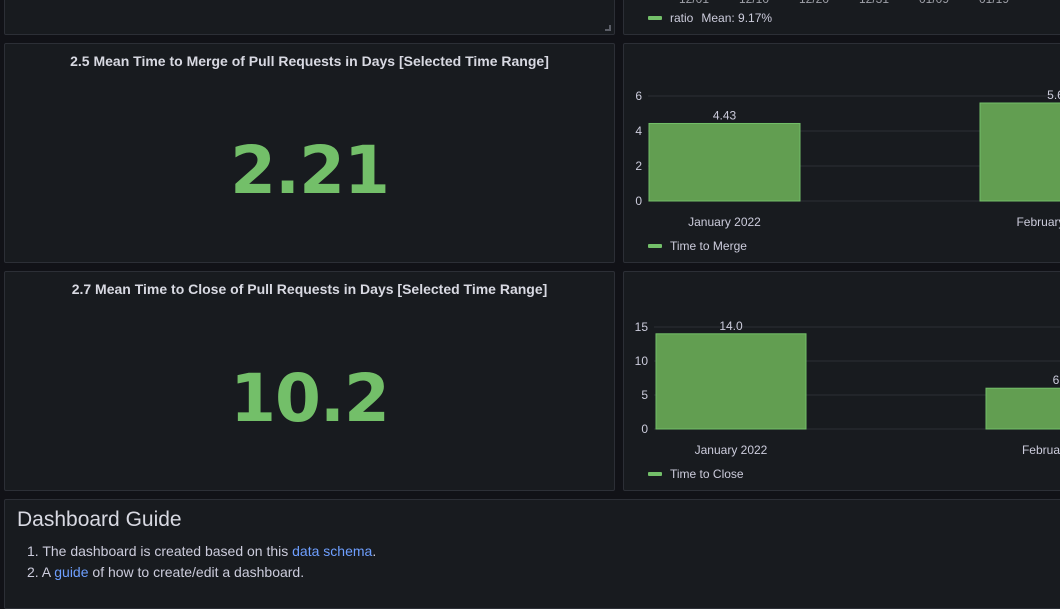 This screenshot has height=609, width=1060. Describe the element at coordinates (847, 388) in the screenshot. I see `close-bar-chart: 0 5 10 15 14.0 January 2022 6.0 February 2022` at that location.